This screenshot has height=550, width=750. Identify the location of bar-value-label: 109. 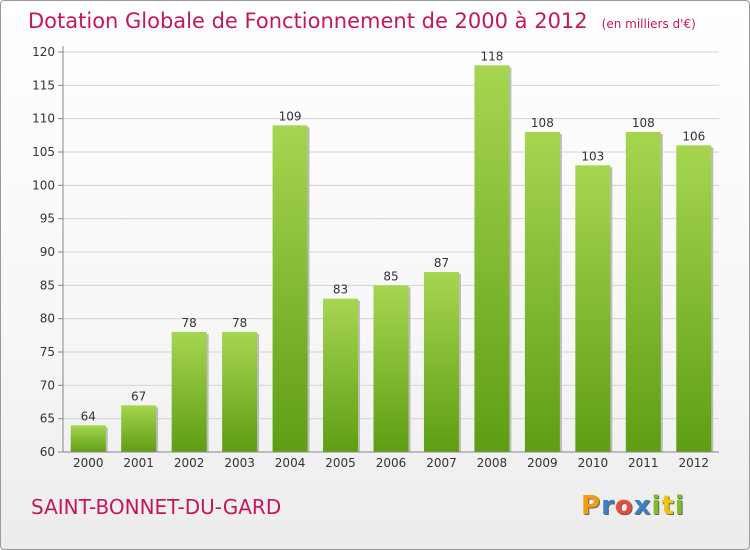
(290, 116).